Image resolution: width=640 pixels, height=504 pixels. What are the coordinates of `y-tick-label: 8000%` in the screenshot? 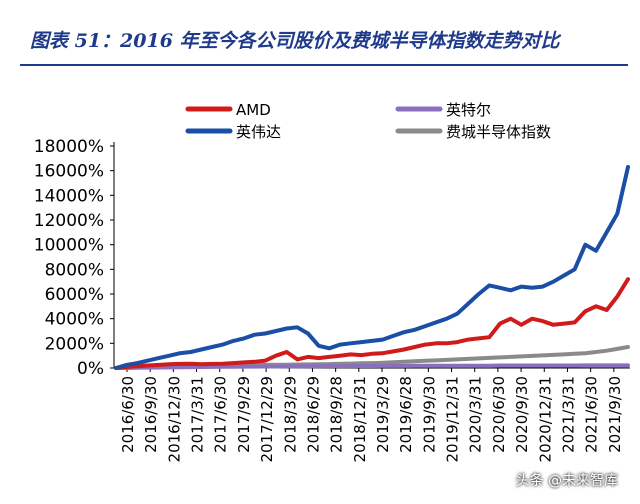 It's located at (74, 270).